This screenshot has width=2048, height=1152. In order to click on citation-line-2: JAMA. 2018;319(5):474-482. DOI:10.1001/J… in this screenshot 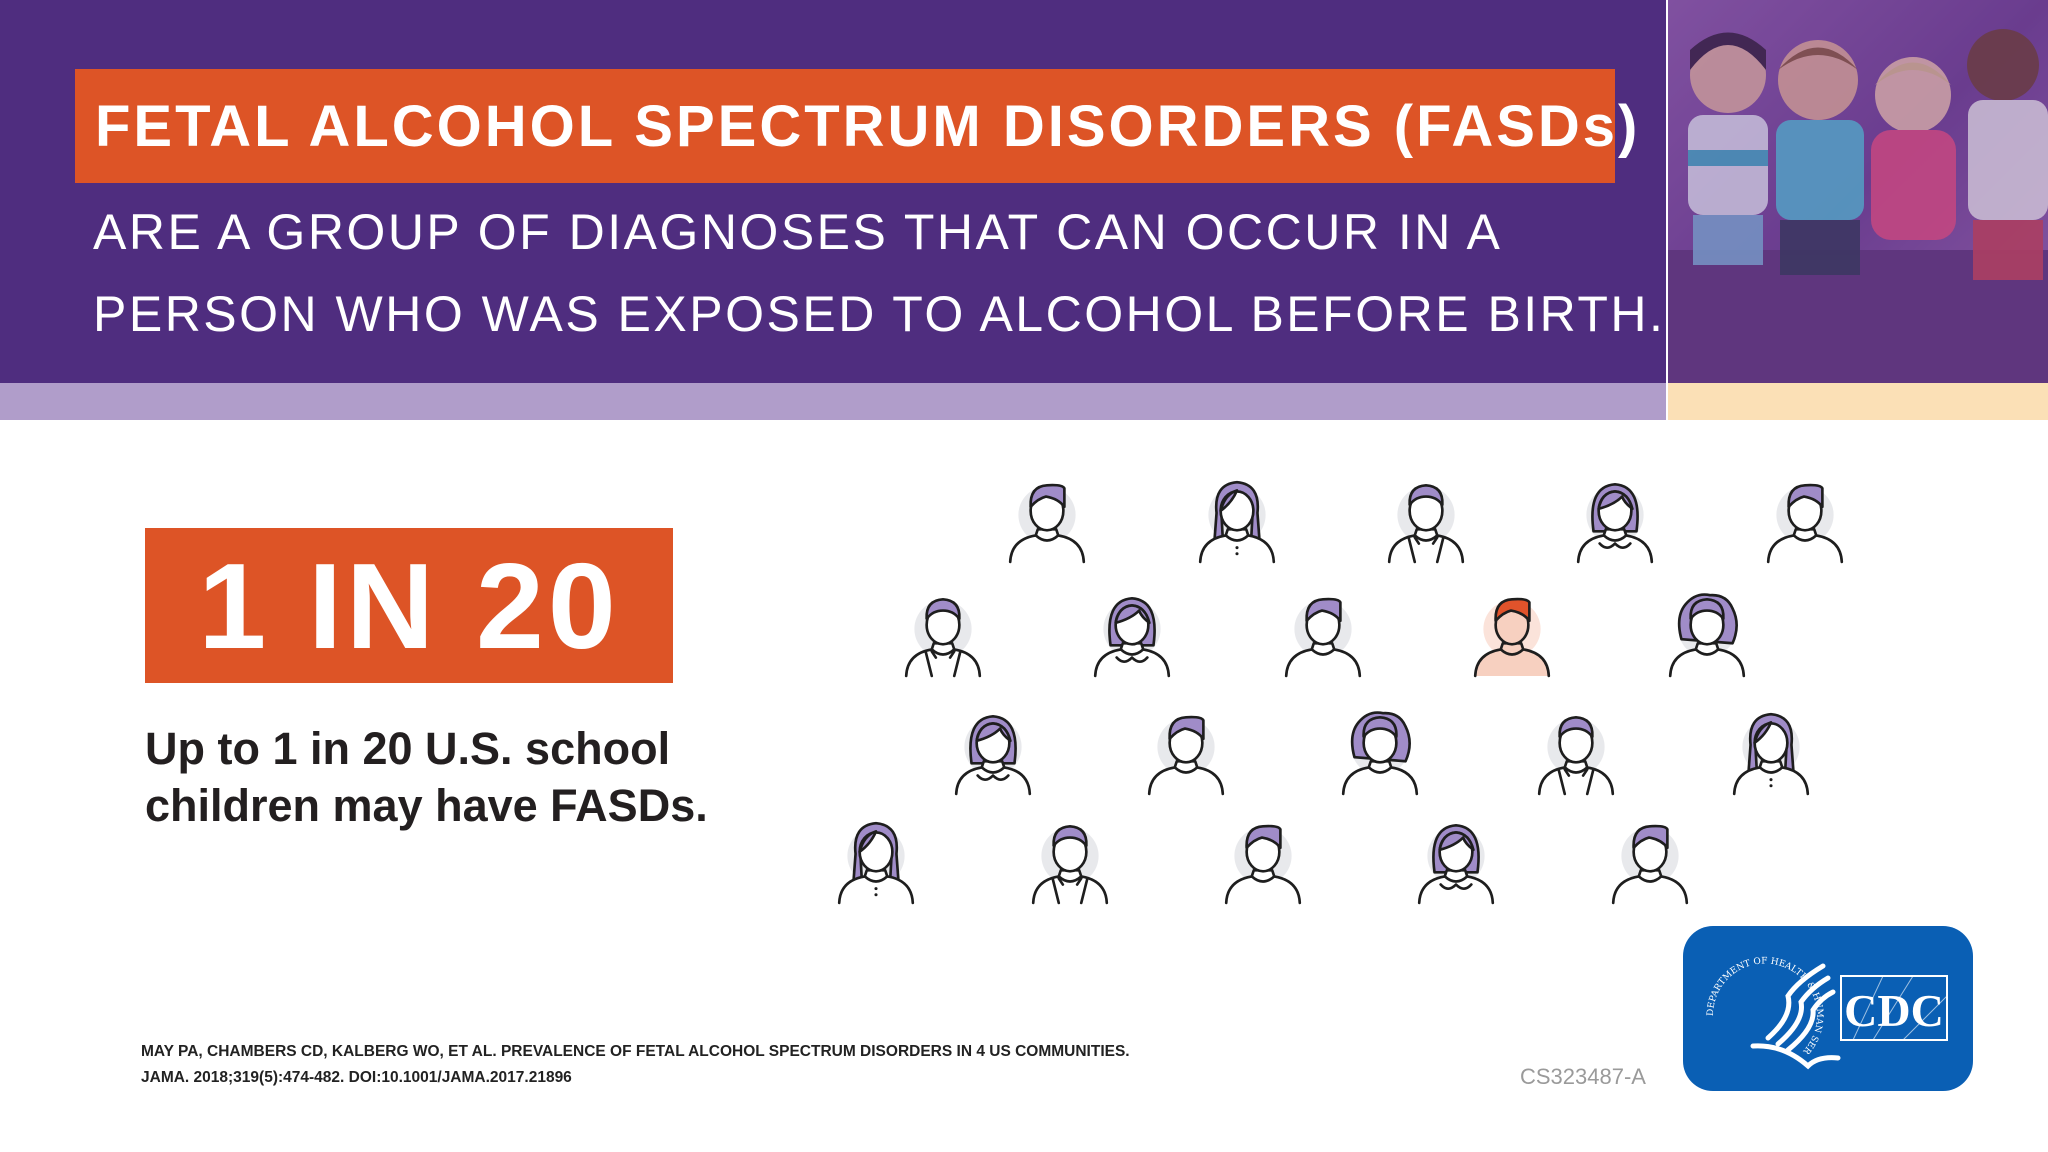, I will do `click(356, 1077)`.